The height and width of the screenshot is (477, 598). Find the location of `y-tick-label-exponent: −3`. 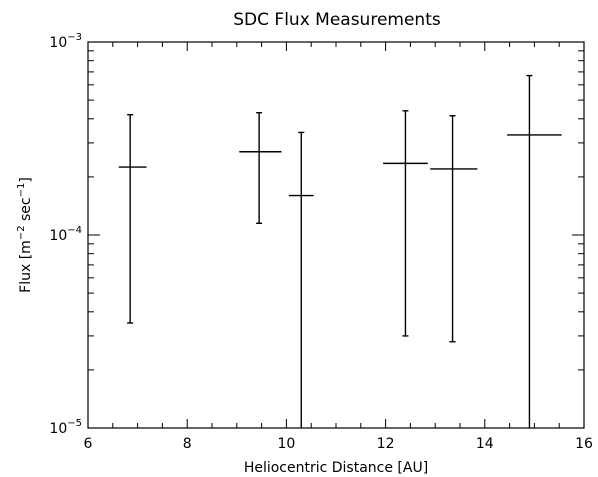

y-tick-label-exponent: −3 is located at coordinates (74, 37).